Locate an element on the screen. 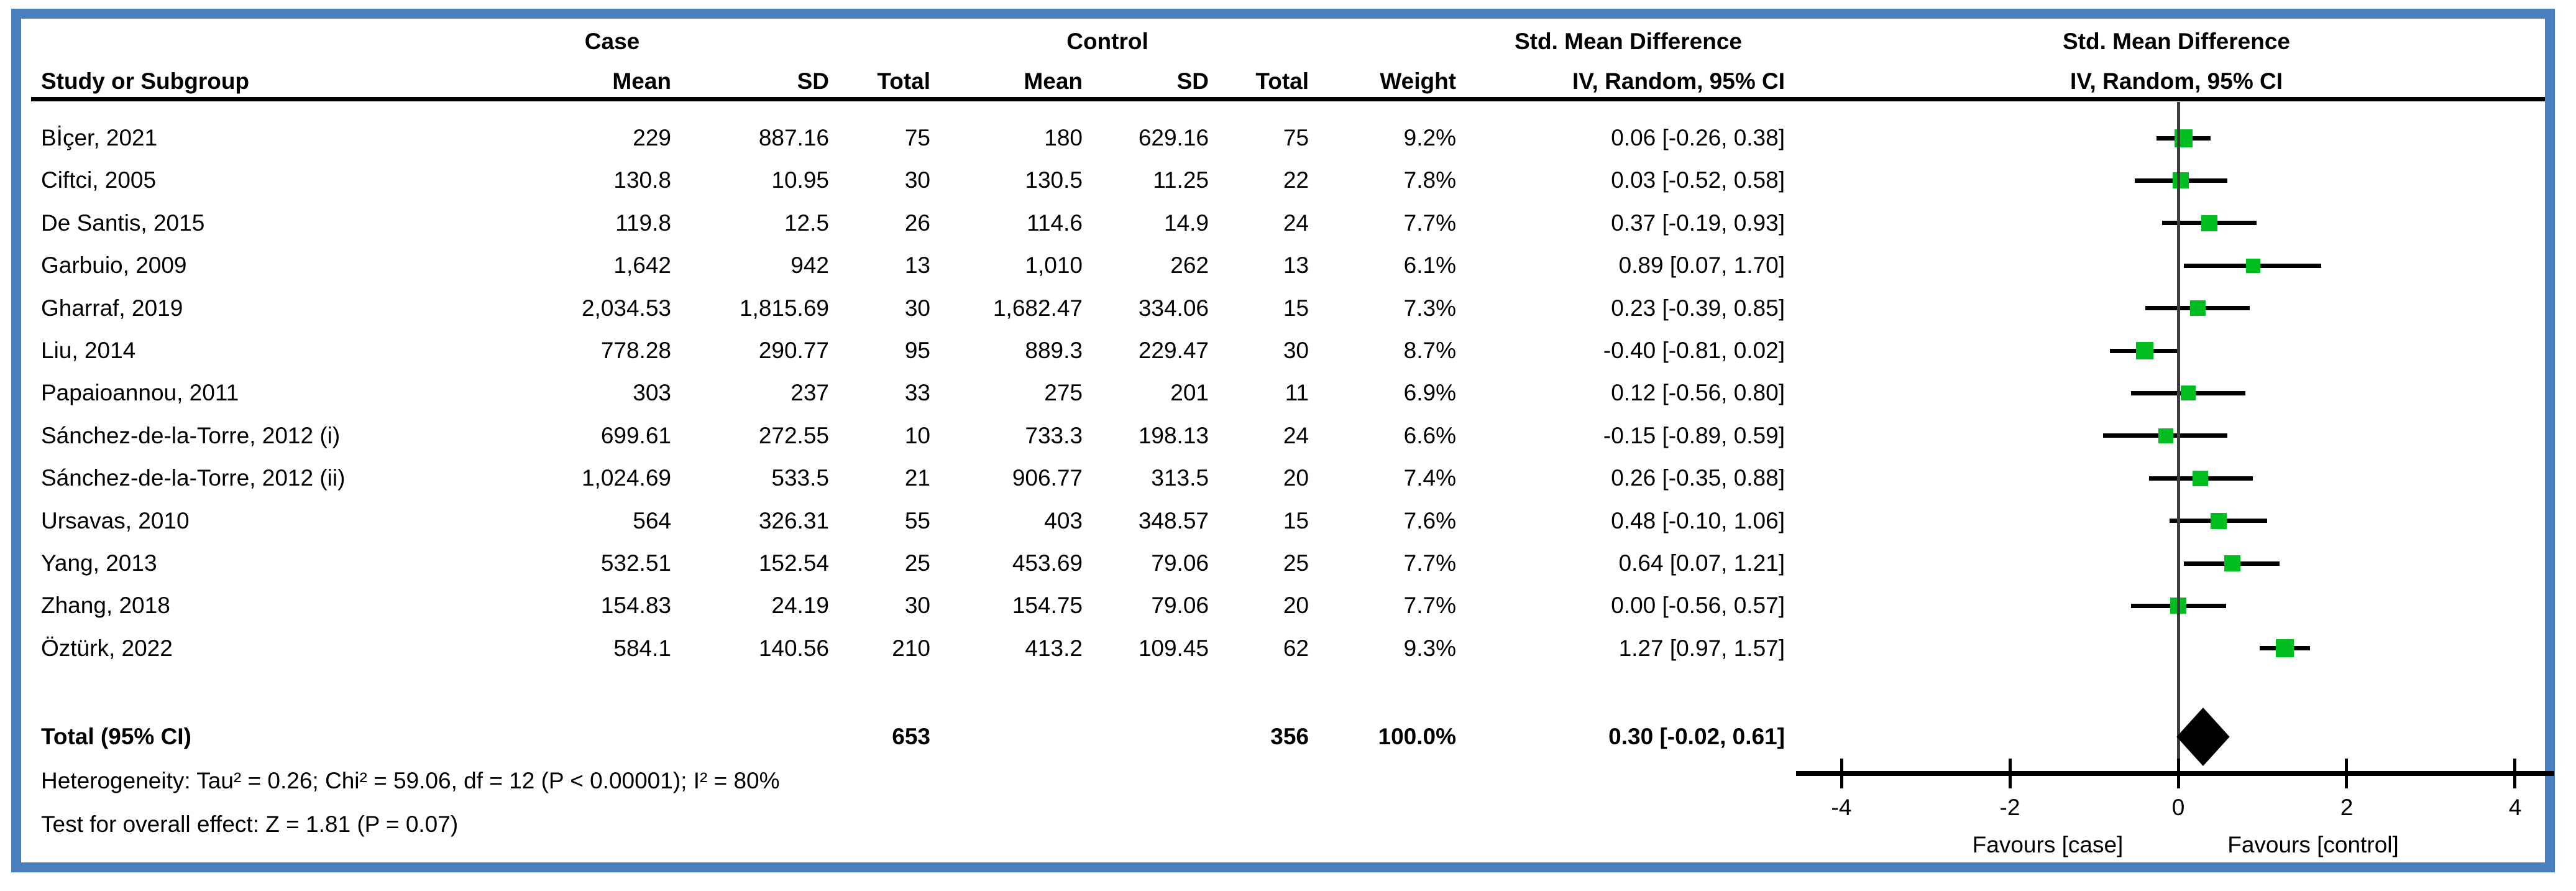  total-control-n: 356 is located at coordinates (1289, 736).